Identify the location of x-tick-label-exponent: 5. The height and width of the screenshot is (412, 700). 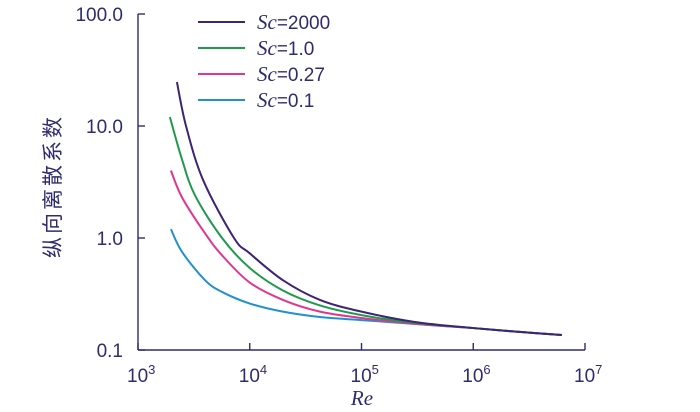
(375, 369).